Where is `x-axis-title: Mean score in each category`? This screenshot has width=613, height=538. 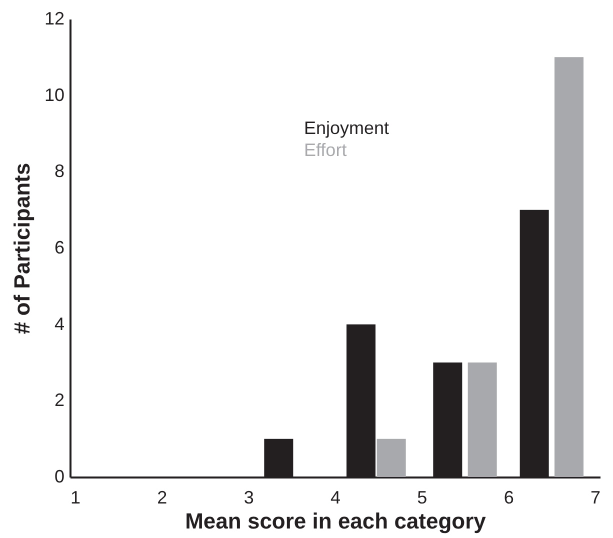 x-axis-title: Mean score in each category is located at coordinates (336, 521).